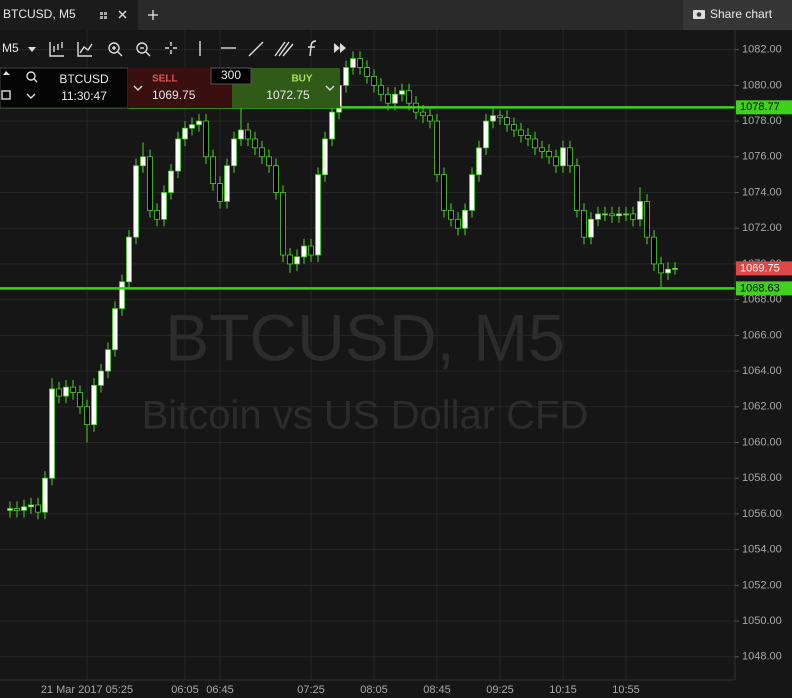 This screenshot has height=698, width=792. What do you see at coordinates (762, 514) in the screenshot?
I see `y-tick-label: 1056.00` at bounding box center [762, 514].